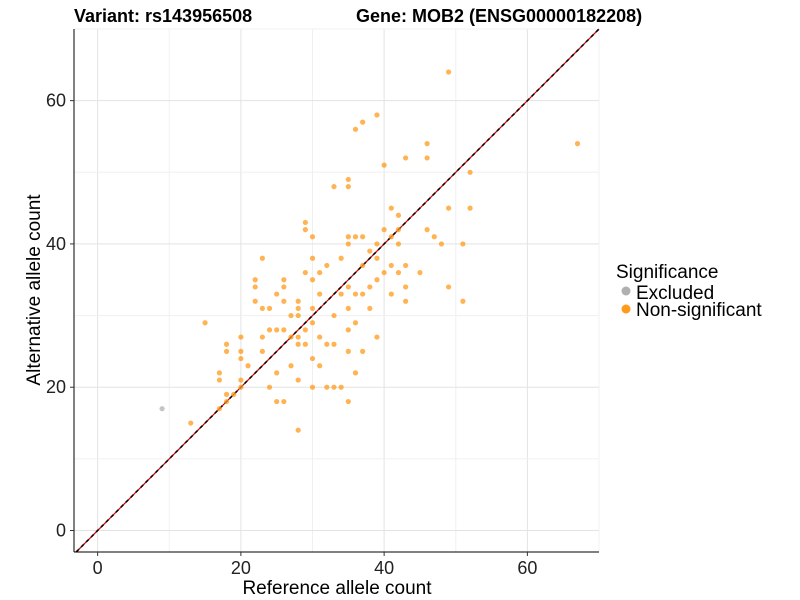 The image size is (800, 600). What do you see at coordinates (384, 568) in the screenshot?
I see `x-tick-label: 40` at bounding box center [384, 568].